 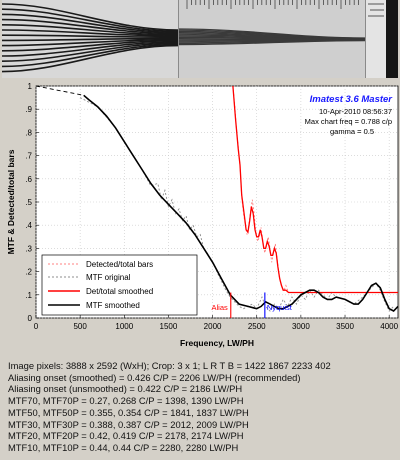 I want to click on legend-label-detected: Detected/total bars, so click(x=119, y=264).